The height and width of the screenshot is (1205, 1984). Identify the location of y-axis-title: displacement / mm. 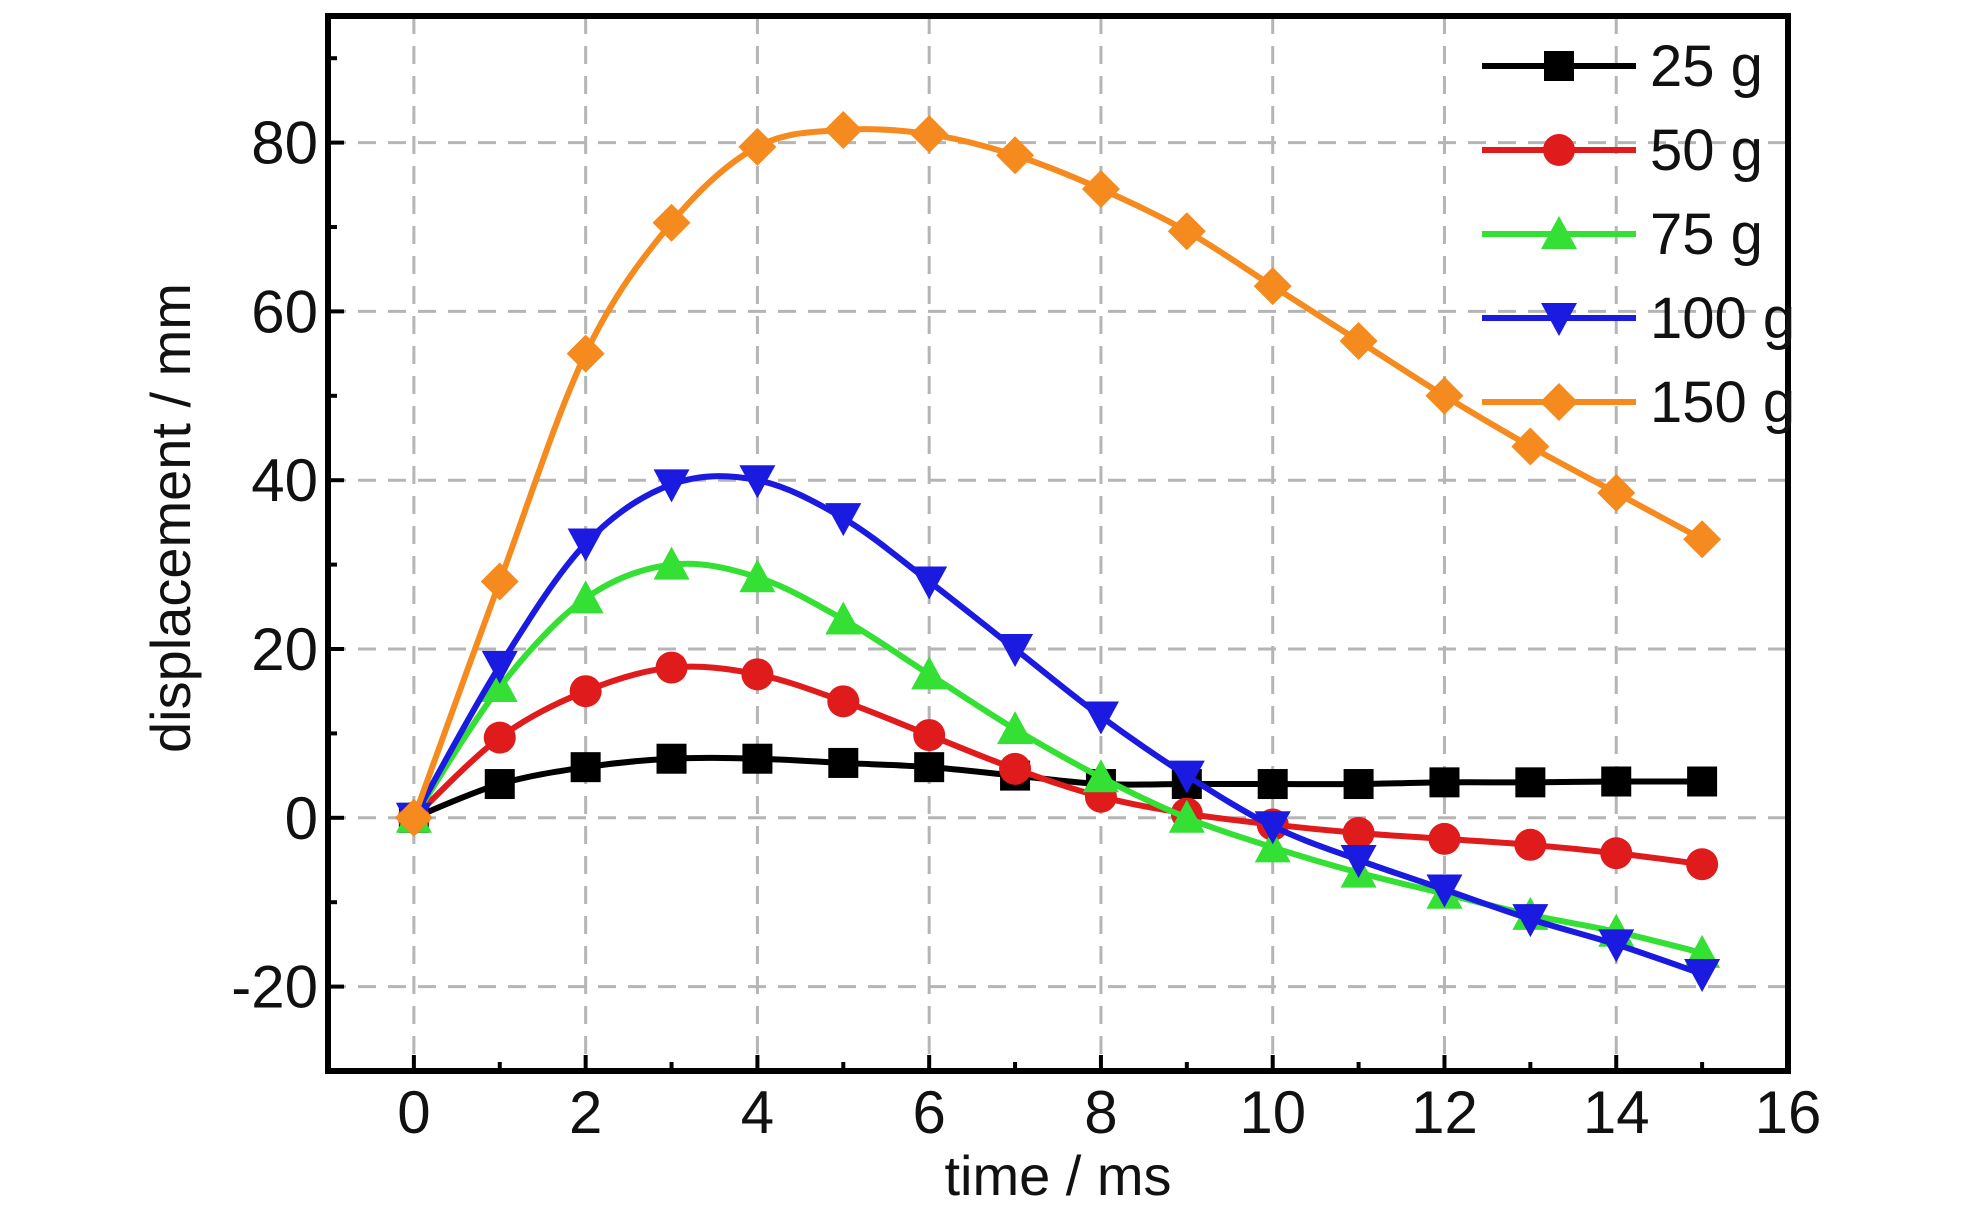
(170, 518).